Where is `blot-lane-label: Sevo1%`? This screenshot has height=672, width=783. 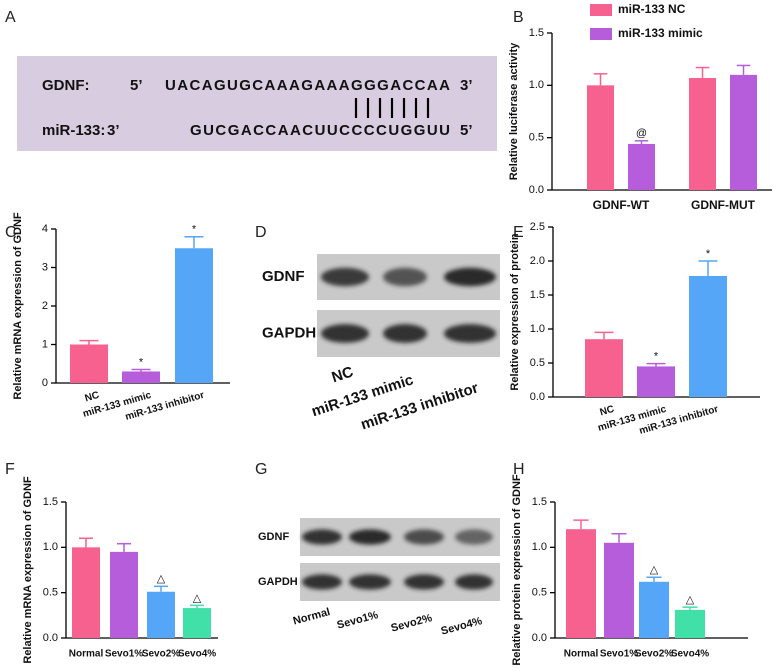
blot-lane-label: Sevo1% is located at coordinates (358, 620).